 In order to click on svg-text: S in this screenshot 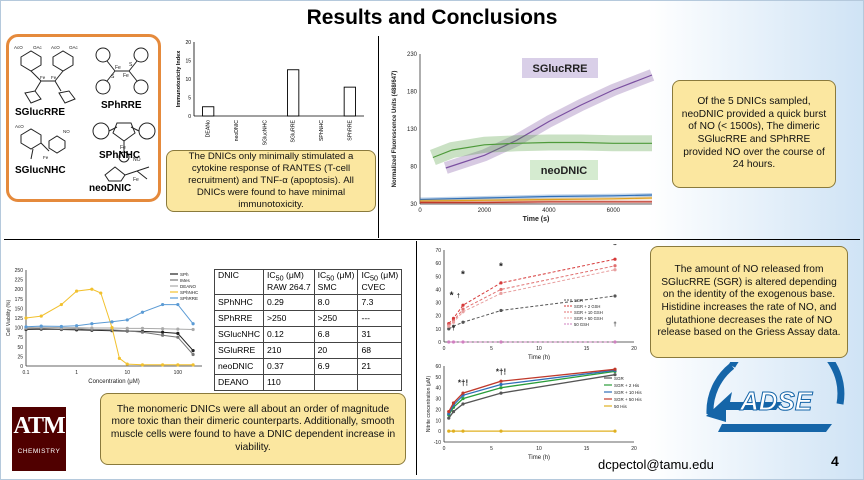, I will do `click(131, 65)`.